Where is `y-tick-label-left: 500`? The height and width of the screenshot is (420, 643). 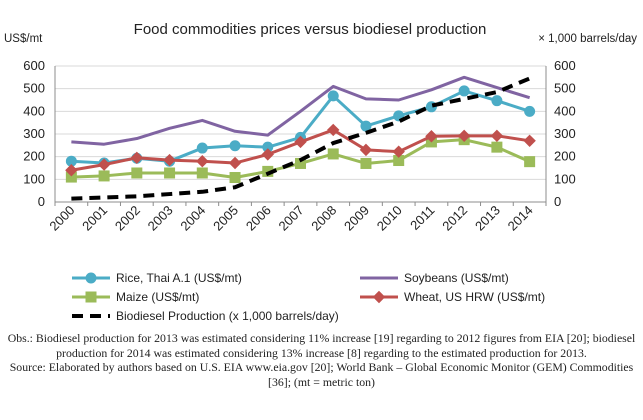
y-tick-label-left: 500 is located at coordinates (34, 88).